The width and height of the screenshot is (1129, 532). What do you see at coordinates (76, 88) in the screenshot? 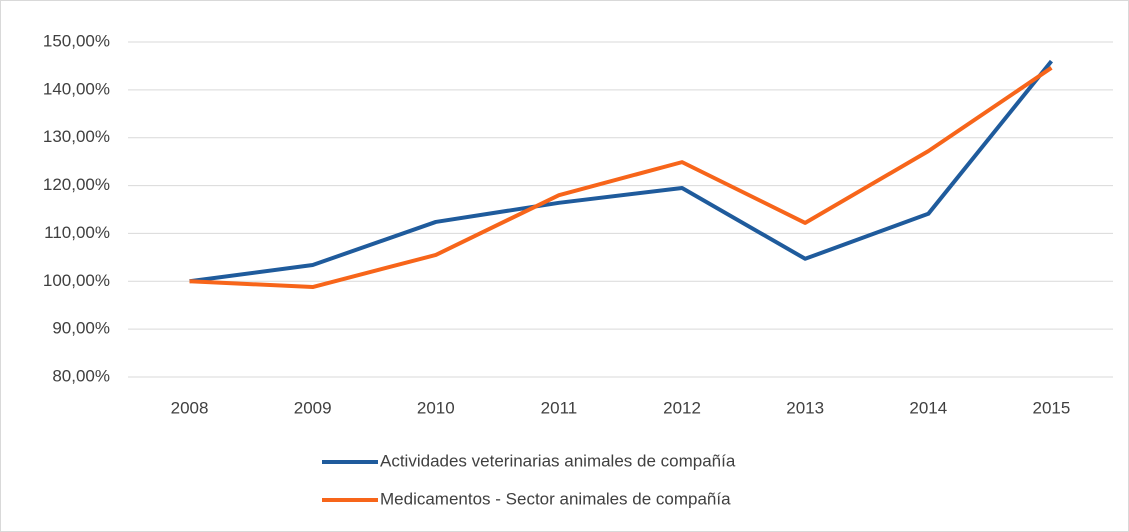
I see `y-tick-label: 140,00%` at bounding box center [76, 88].